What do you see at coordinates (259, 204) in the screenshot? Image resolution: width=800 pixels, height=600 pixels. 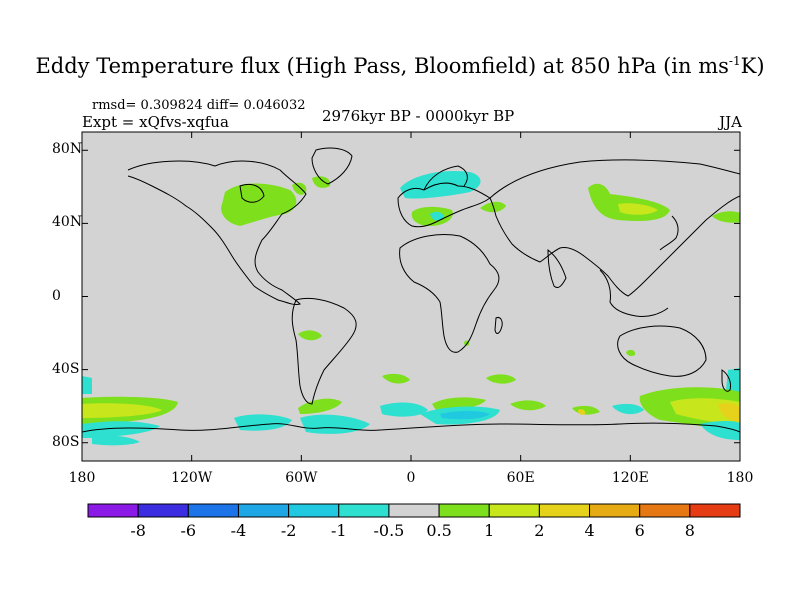 I see `anomaly-north-america` at bounding box center [259, 204].